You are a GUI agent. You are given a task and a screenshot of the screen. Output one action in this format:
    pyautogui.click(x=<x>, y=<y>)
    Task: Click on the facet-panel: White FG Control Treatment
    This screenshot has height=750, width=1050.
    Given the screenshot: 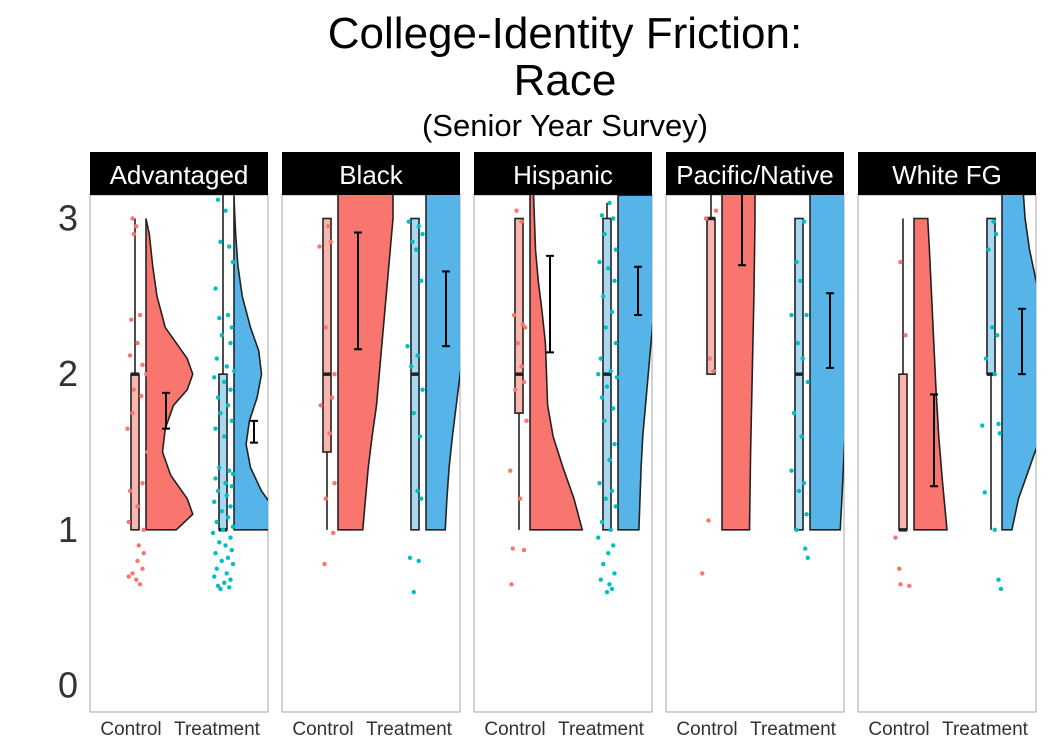 What is the action you would take?
    pyautogui.click(x=947, y=446)
    